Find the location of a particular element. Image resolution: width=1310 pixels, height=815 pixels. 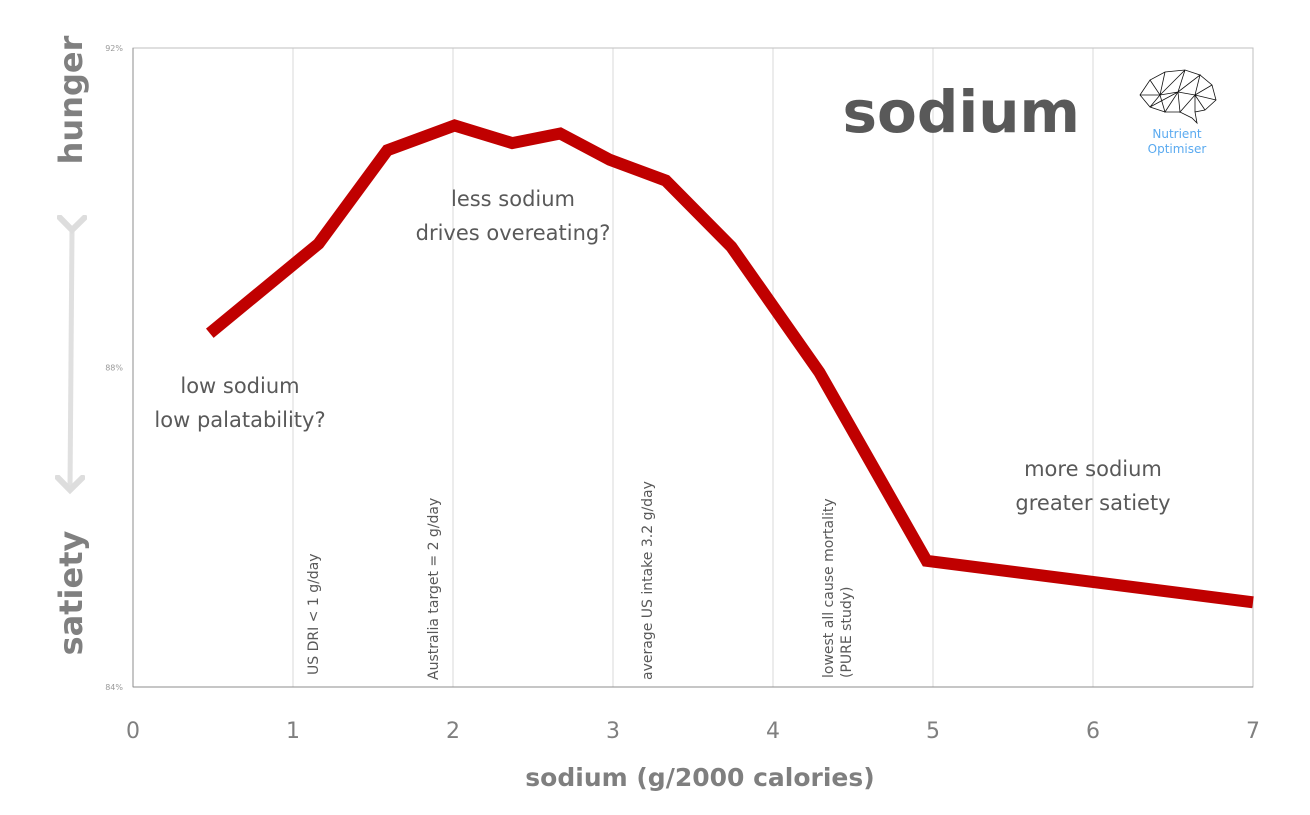

reference-label: US DRI < 1 g/day is located at coordinates (314, 614).